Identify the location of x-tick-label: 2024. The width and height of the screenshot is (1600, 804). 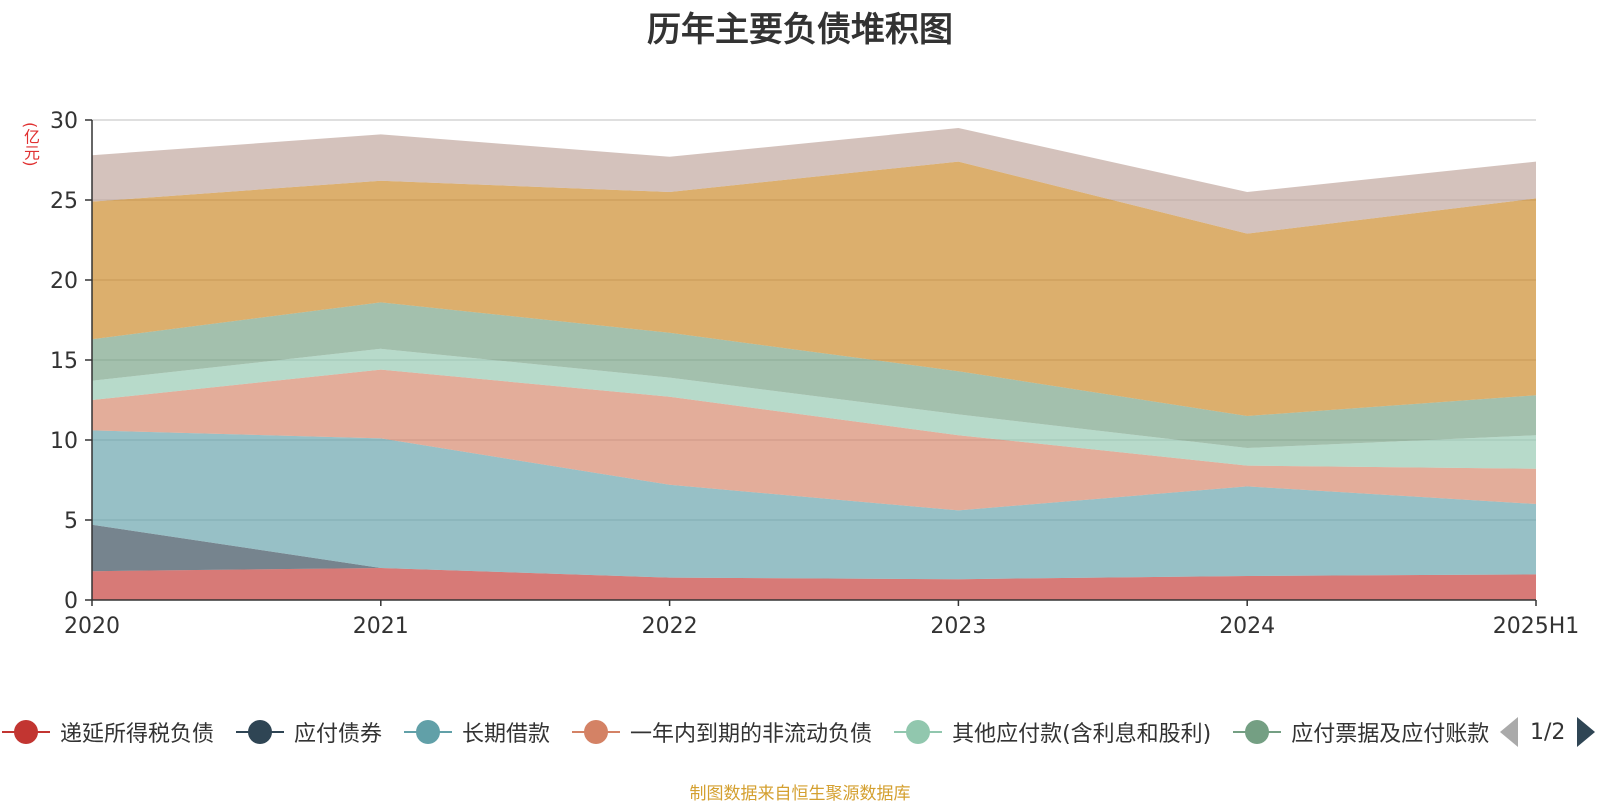
(1247, 626).